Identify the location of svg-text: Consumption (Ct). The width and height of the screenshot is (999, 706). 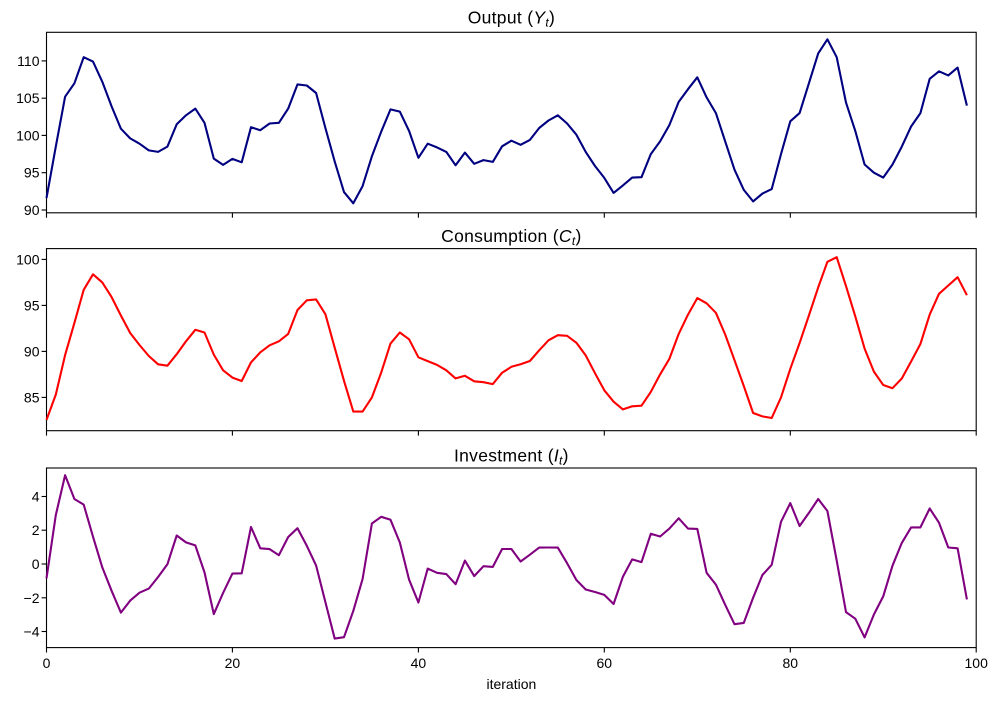
(511, 237).